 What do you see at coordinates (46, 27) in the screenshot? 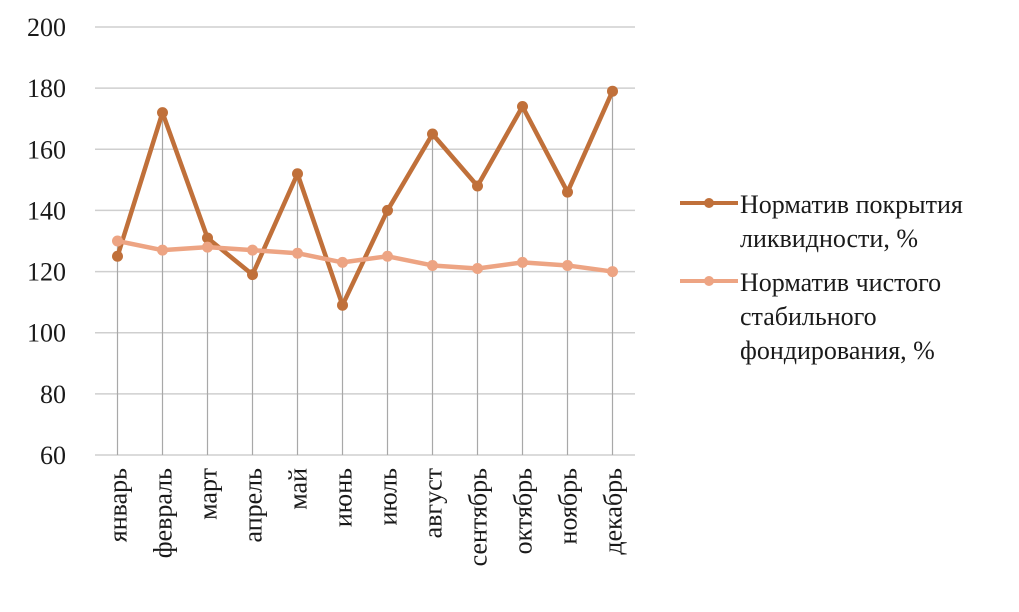
I see `y-tick-label: 200` at bounding box center [46, 27].